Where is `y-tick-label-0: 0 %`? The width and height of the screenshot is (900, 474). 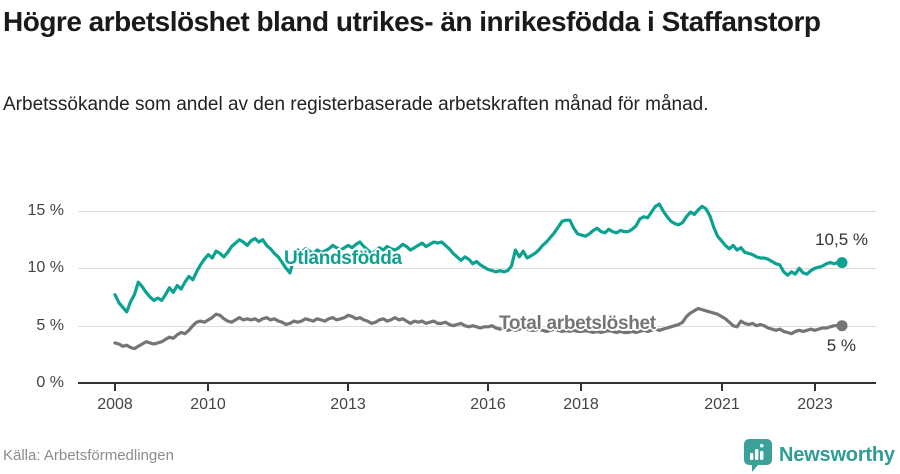 y-tick-label-0: 0 % is located at coordinates (50, 382).